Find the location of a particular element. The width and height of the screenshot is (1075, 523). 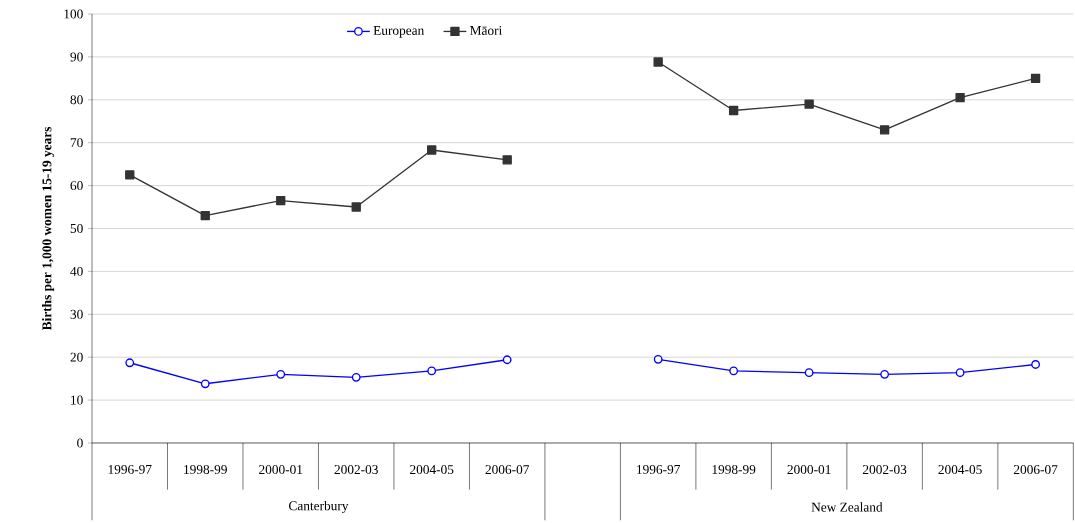

text: Canterbury is located at coordinates (319, 507).